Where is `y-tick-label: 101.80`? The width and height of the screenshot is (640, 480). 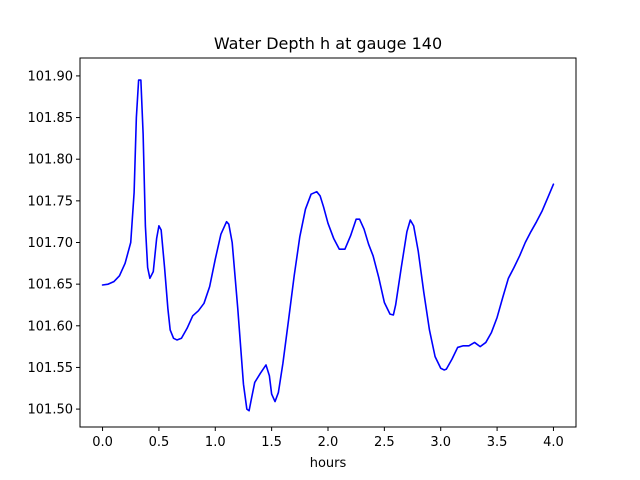 y-tick-label: 101.80 is located at coordinates (51, 160).